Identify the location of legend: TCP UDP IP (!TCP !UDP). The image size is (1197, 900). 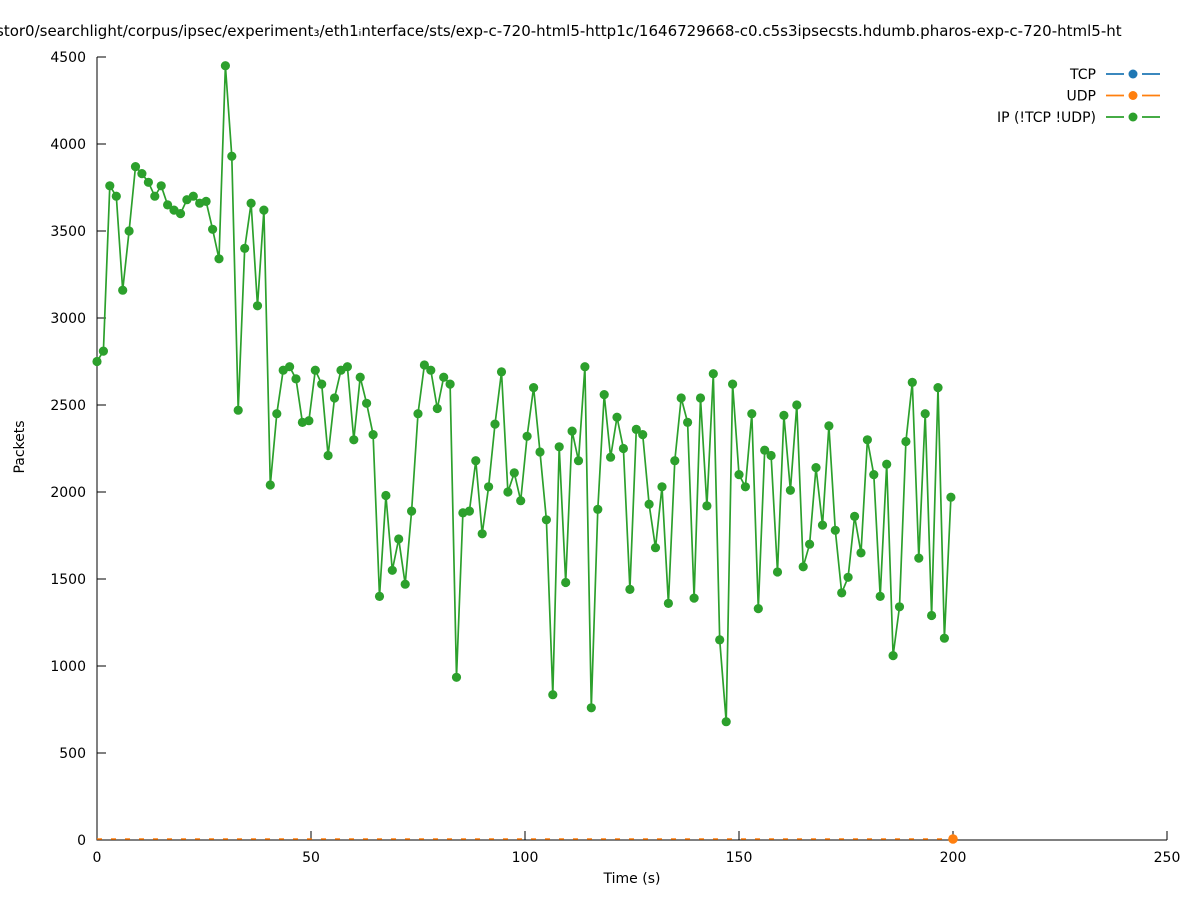
(1078, 96).